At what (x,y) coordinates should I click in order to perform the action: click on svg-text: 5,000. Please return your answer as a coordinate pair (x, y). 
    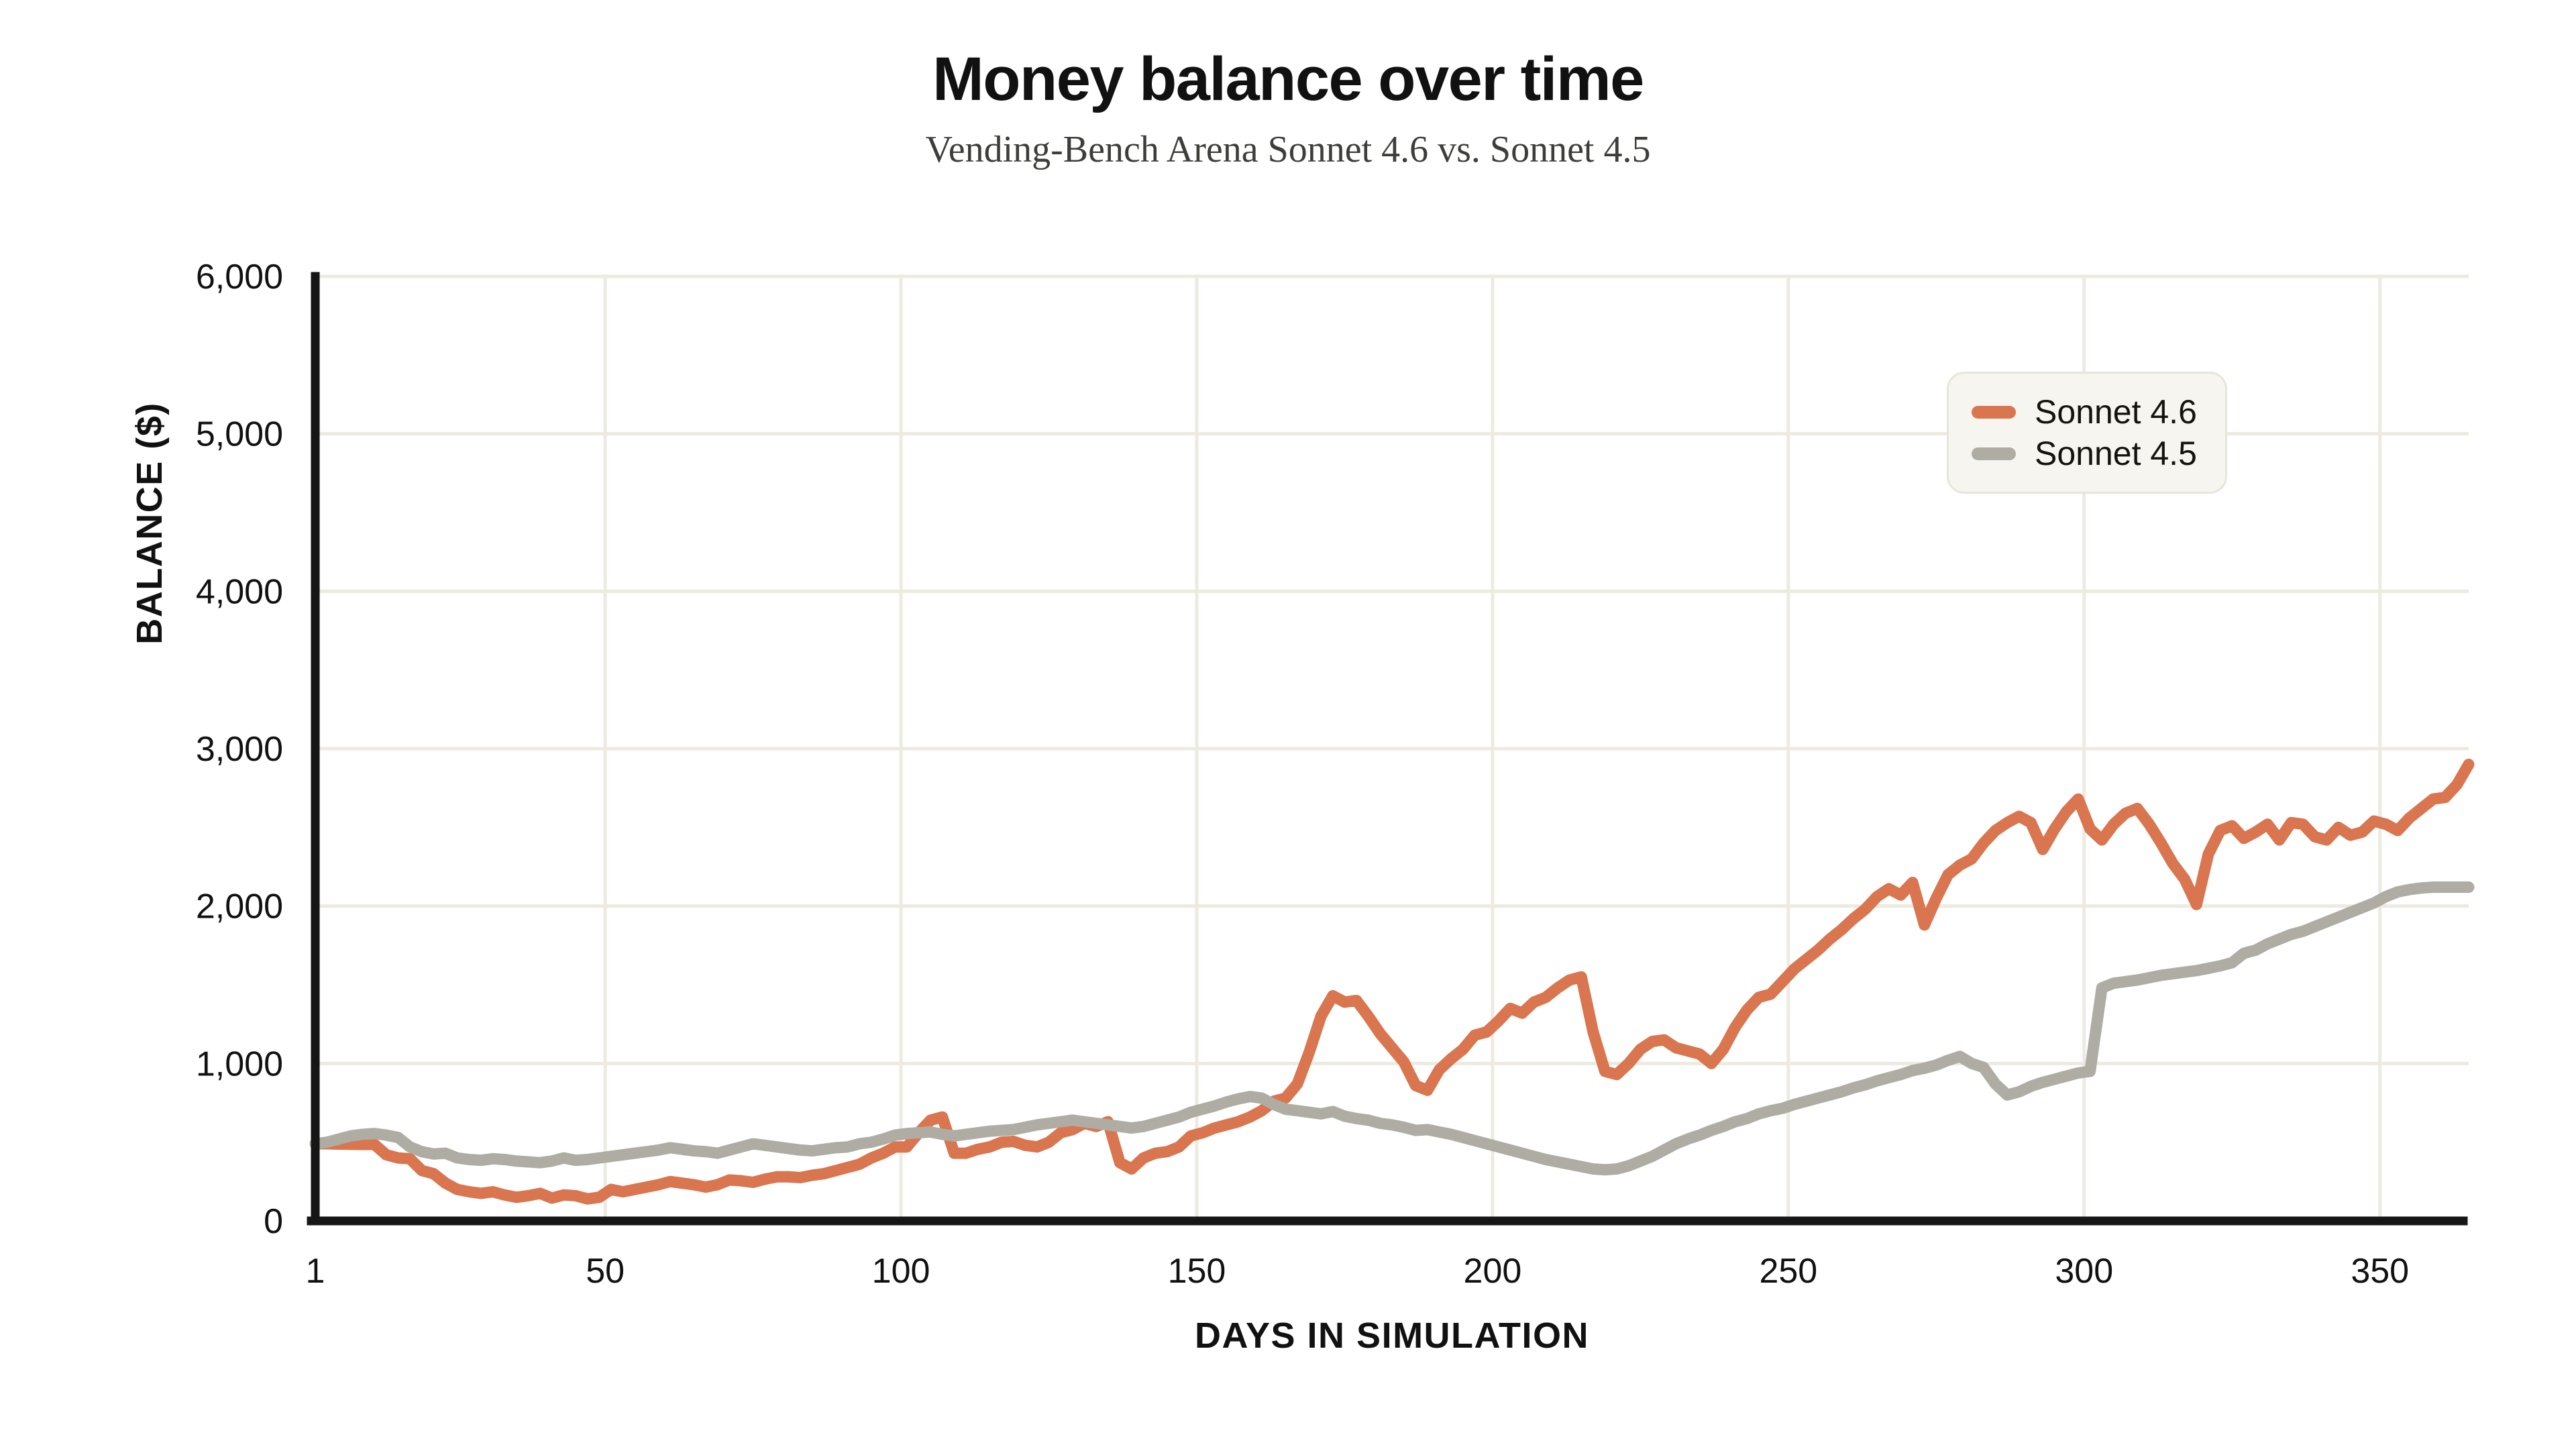
    Looking at the image, I should click on (239, 434).